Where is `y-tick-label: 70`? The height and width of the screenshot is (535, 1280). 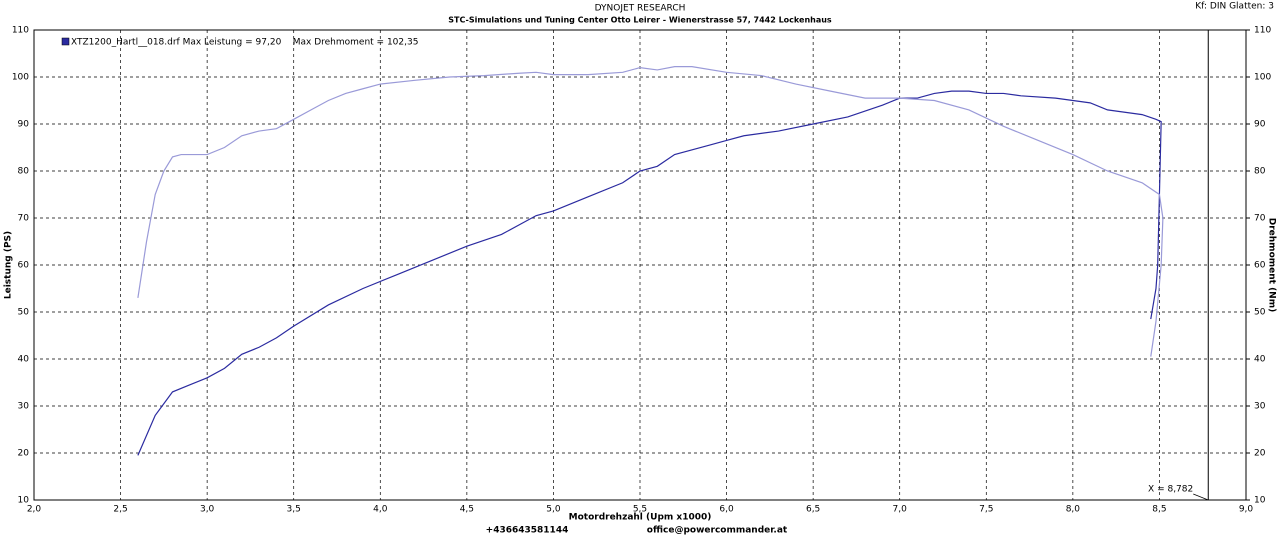 y-tick-label: 70 is located at coordinates (24, 219).